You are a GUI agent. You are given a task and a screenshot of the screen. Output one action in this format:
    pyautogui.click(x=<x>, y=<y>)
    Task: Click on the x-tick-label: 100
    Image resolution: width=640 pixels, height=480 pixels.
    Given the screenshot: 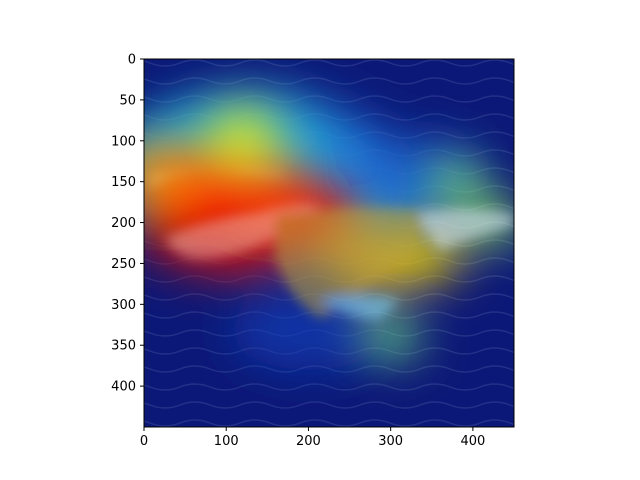 What is the action you would take?
    pyautogui.click(x=226, y=441)
    